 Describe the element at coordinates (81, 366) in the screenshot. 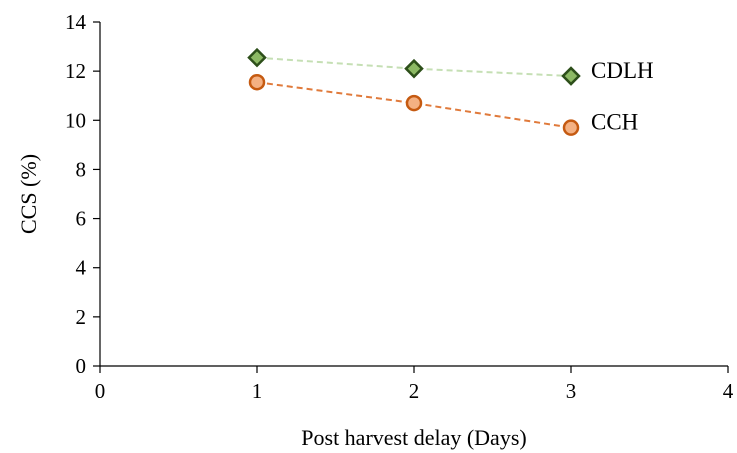

I see `y-tick-label: 0` at that location.